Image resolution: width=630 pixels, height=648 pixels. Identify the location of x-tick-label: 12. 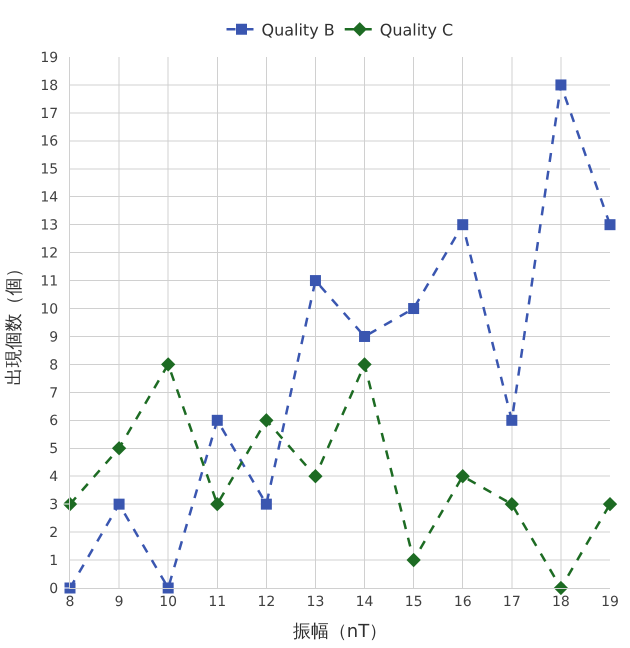
(266, 602).